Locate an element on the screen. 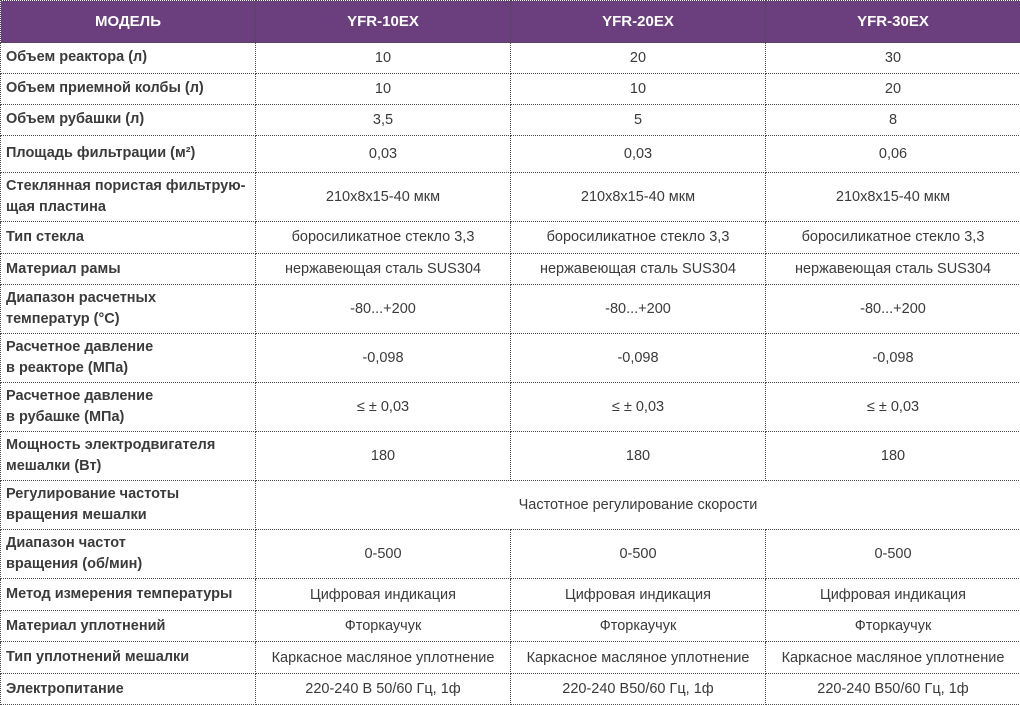 The width and height of the screenshot is (1020, 705). table-row: Объем реактора (л) 10 20 30 is located at coordinates (510, 58).